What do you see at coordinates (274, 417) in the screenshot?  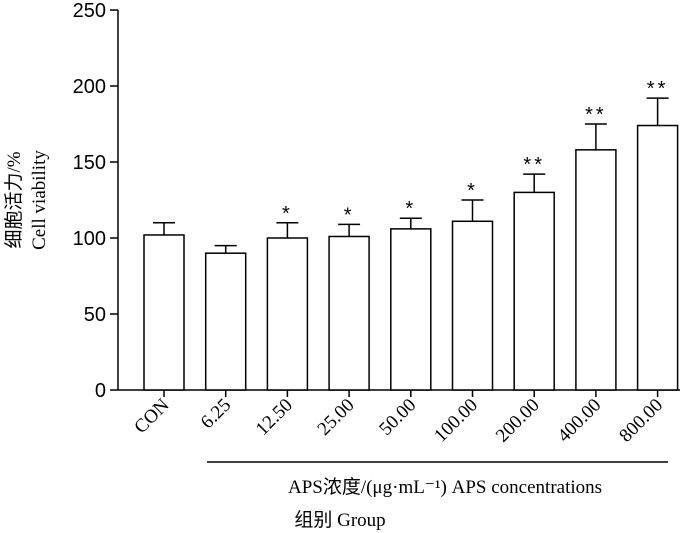 I see `x-tick-label: 12.50` at bounding box center [274, 417].